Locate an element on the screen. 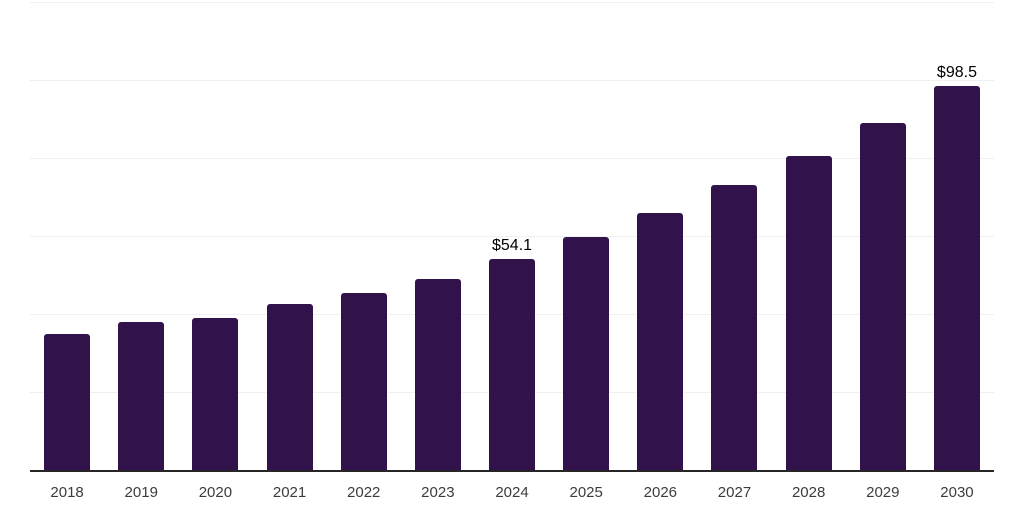  bar-2027 is located at coordinates (734, 327).